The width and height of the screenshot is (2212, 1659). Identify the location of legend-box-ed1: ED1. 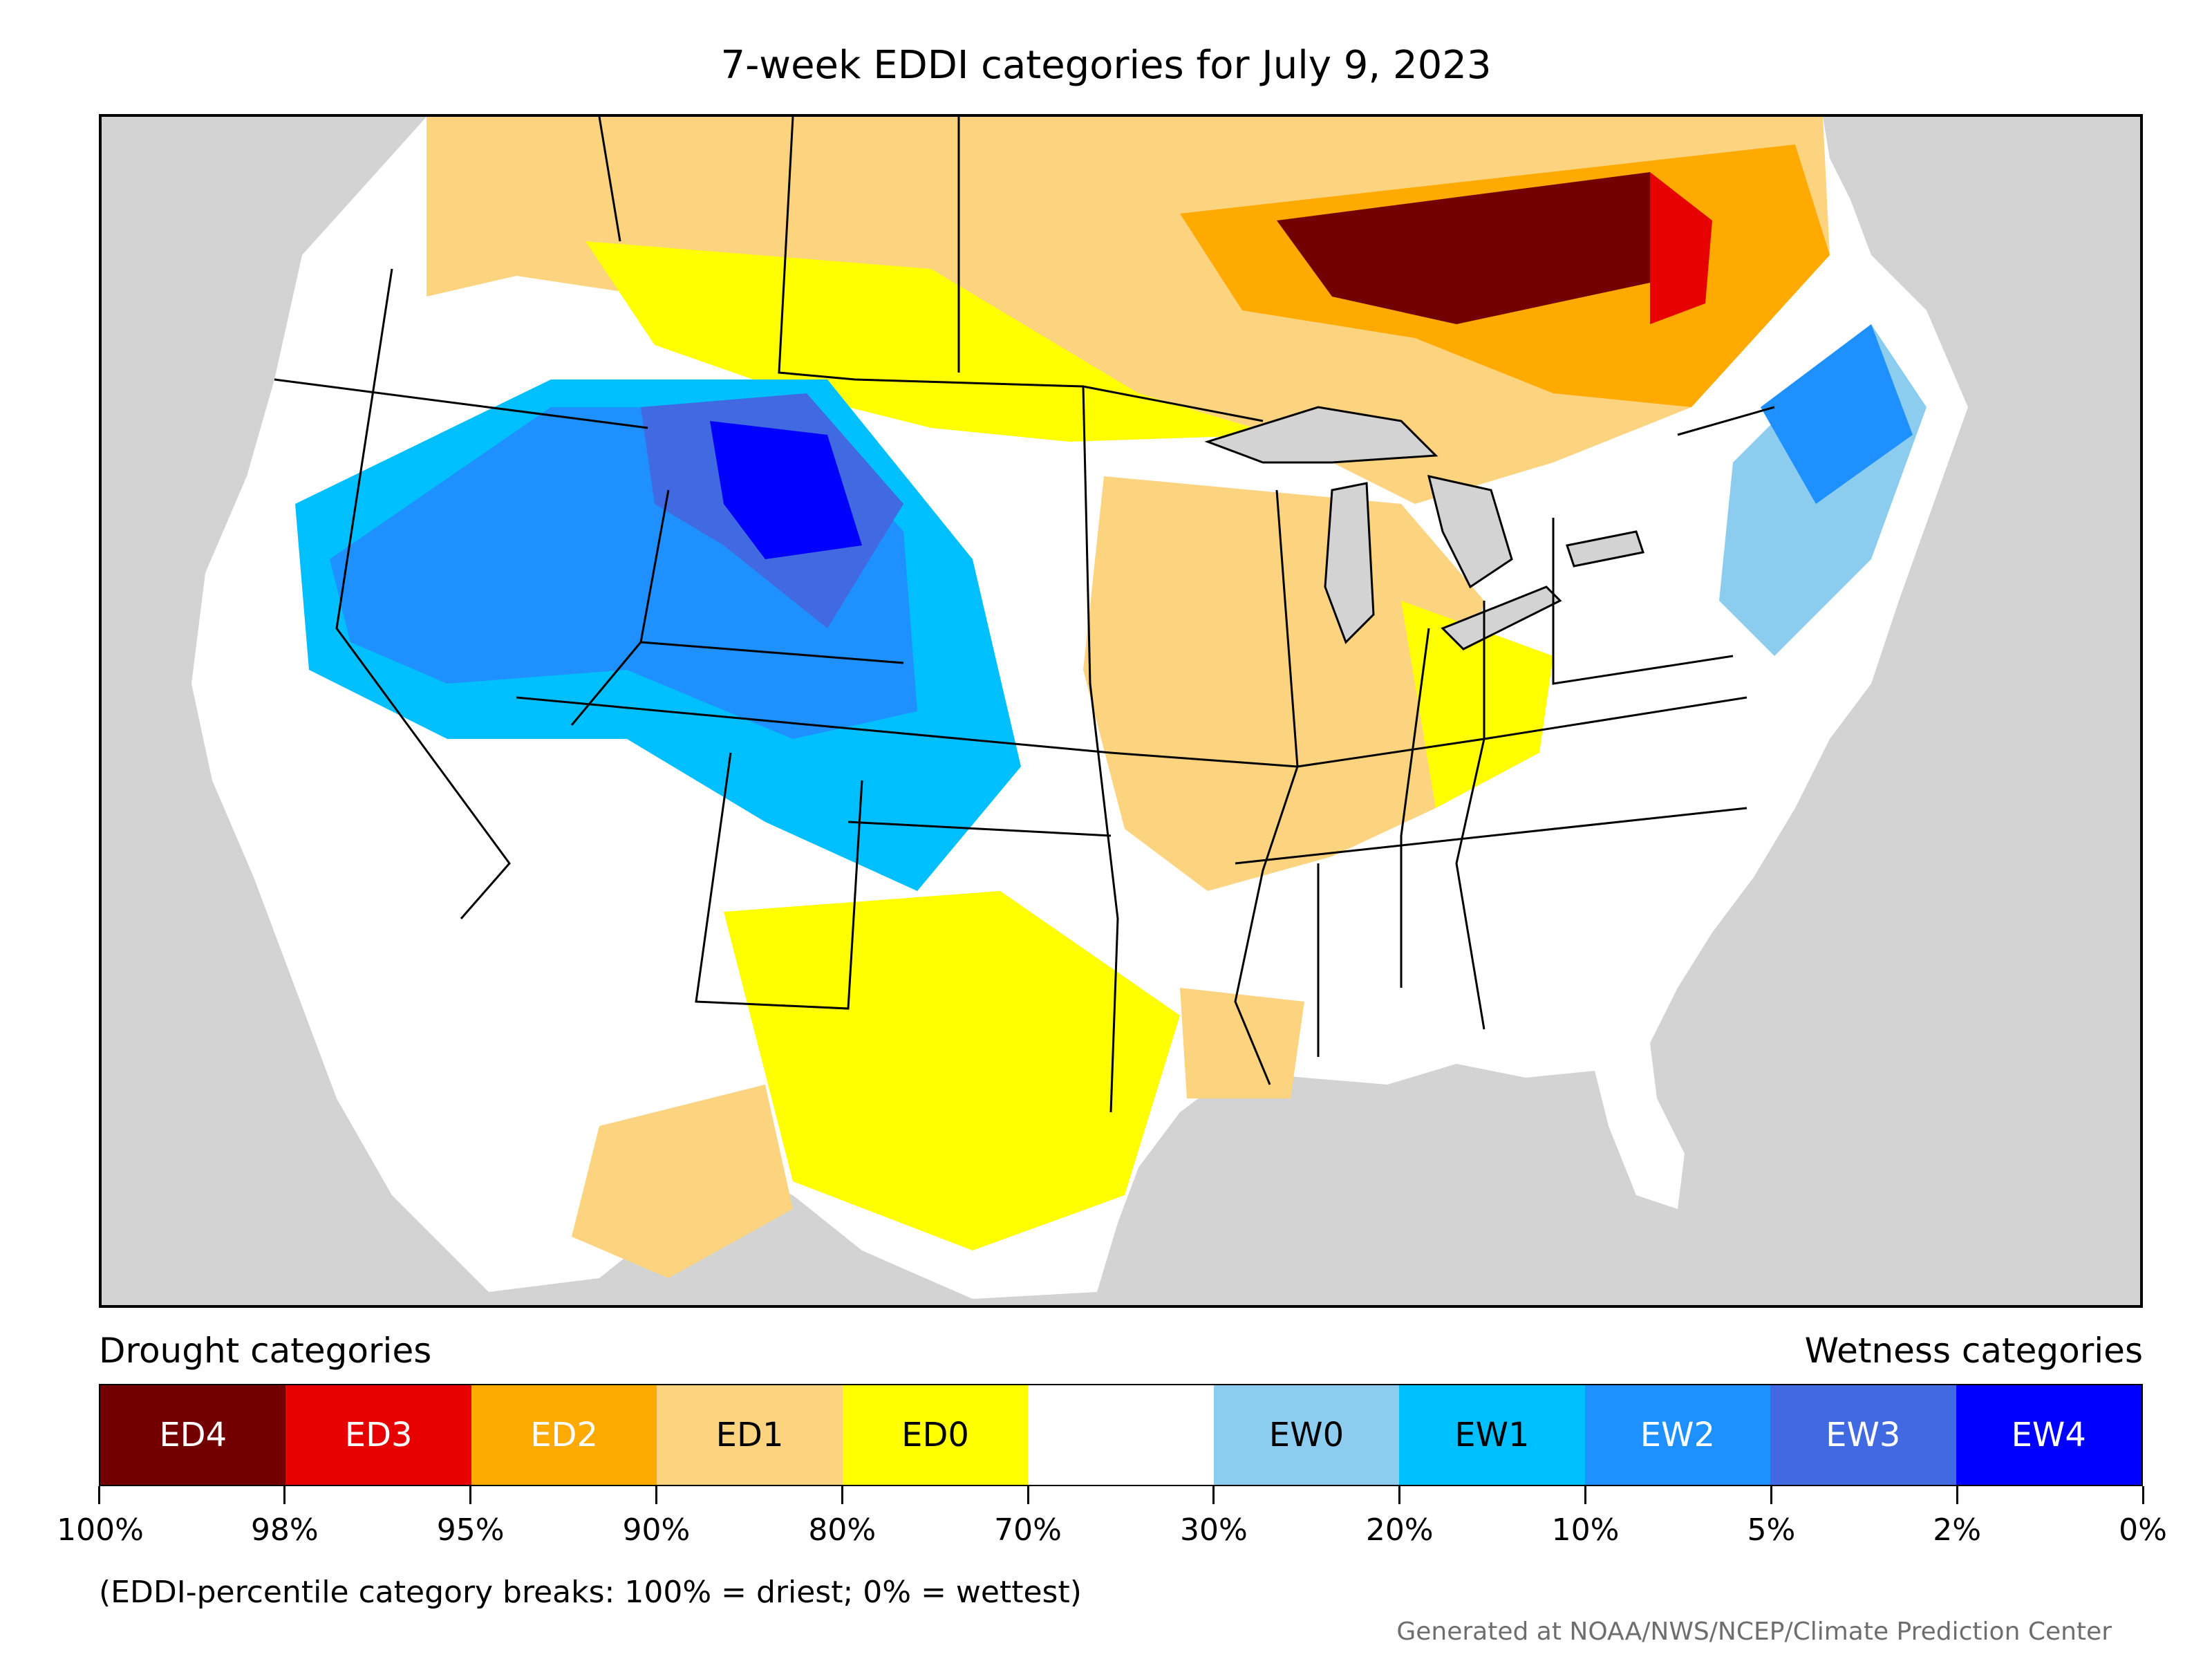
(750, 1435).